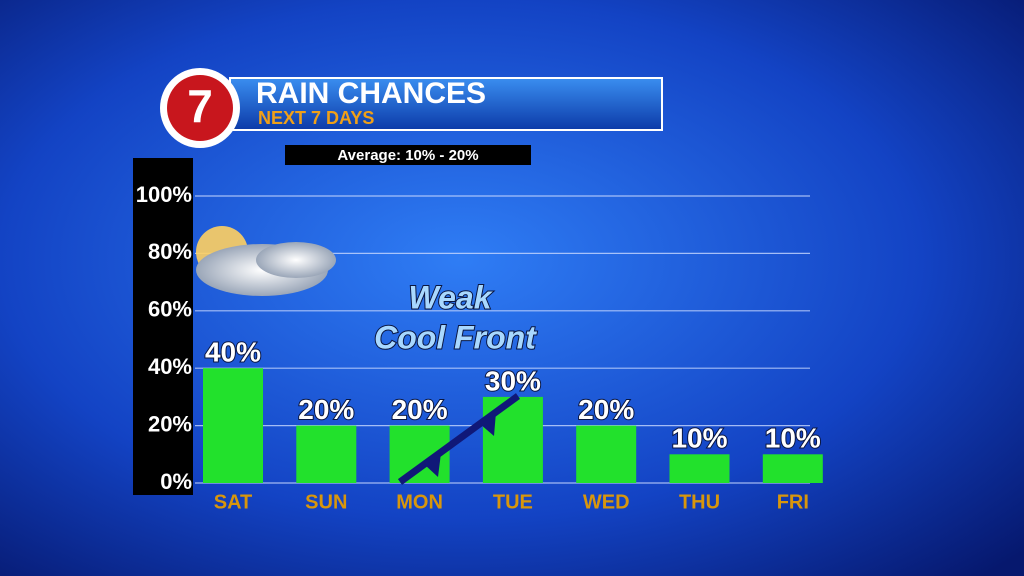  What do you see at coordinates (606, 502) in the screenshot?
I see `x-tick-label: WED` at bounding box center [606, 502].